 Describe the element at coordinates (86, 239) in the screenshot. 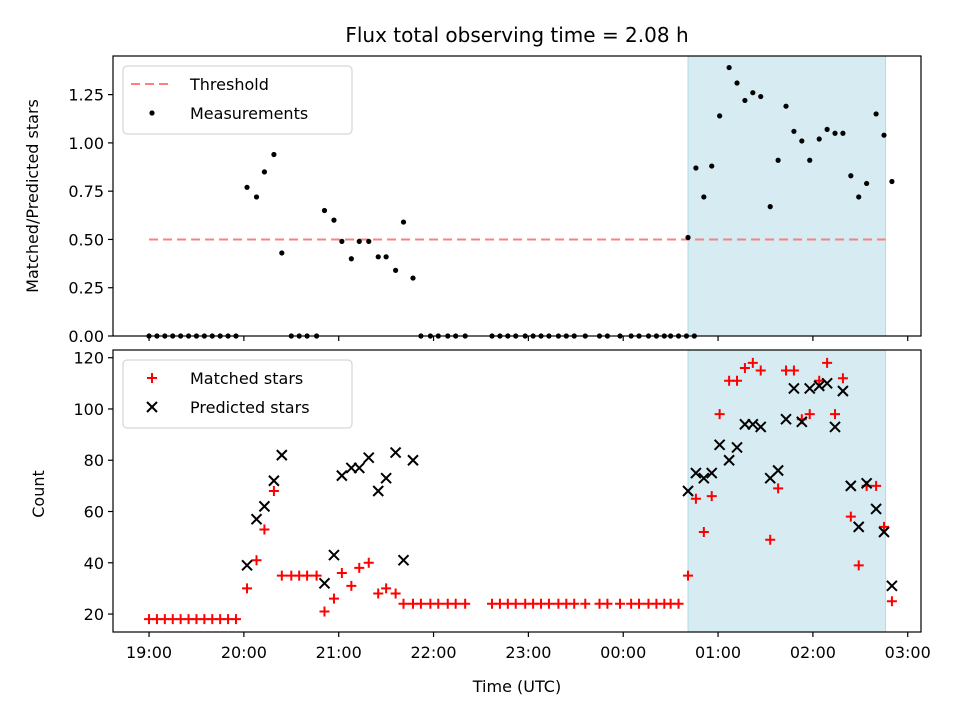

I see `y-tick-label: 0.50` at that location.